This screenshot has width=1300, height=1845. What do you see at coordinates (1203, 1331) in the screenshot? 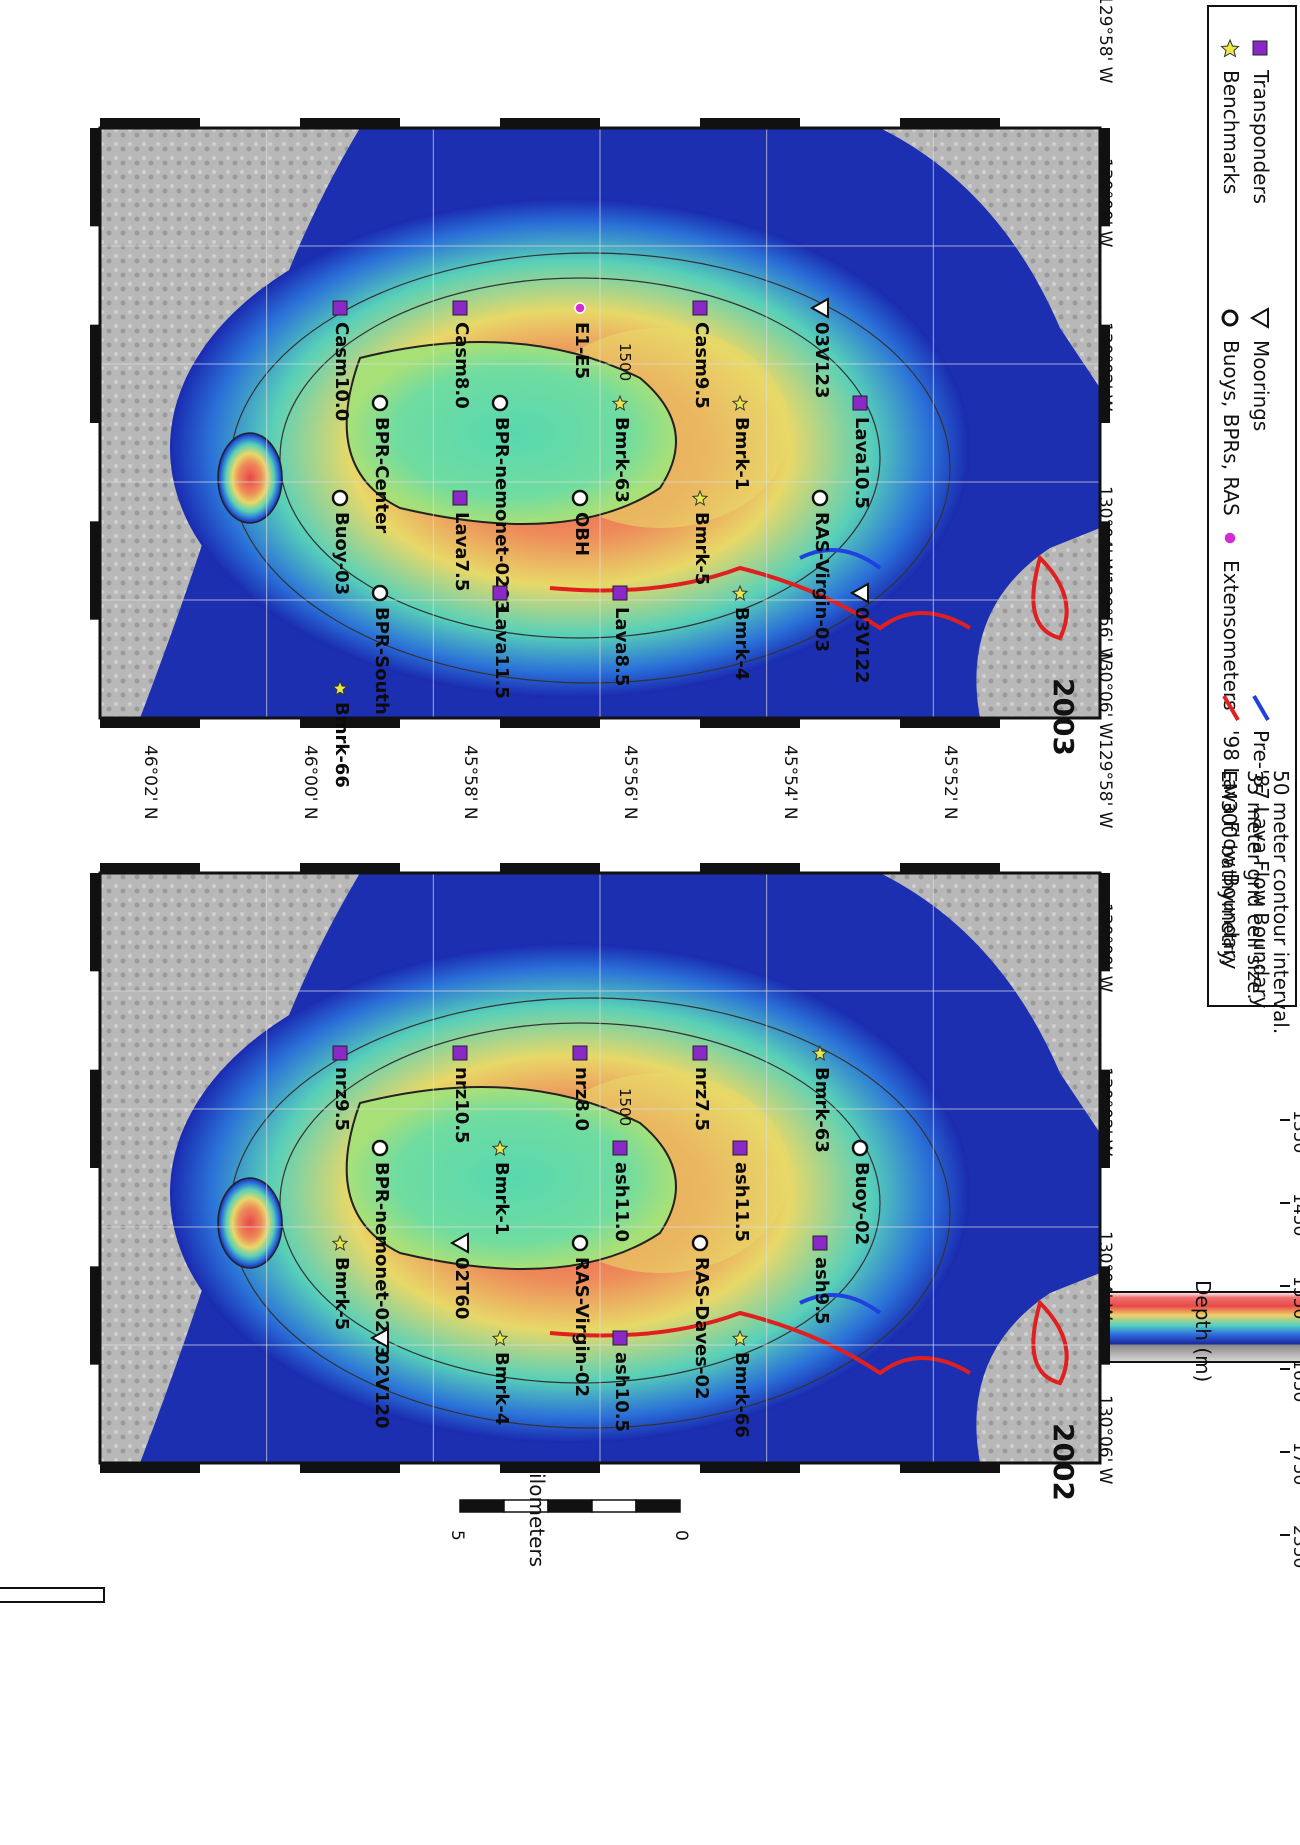
I see `colorbar-title: Depth (m)` at bounding box center [1203, 1331].